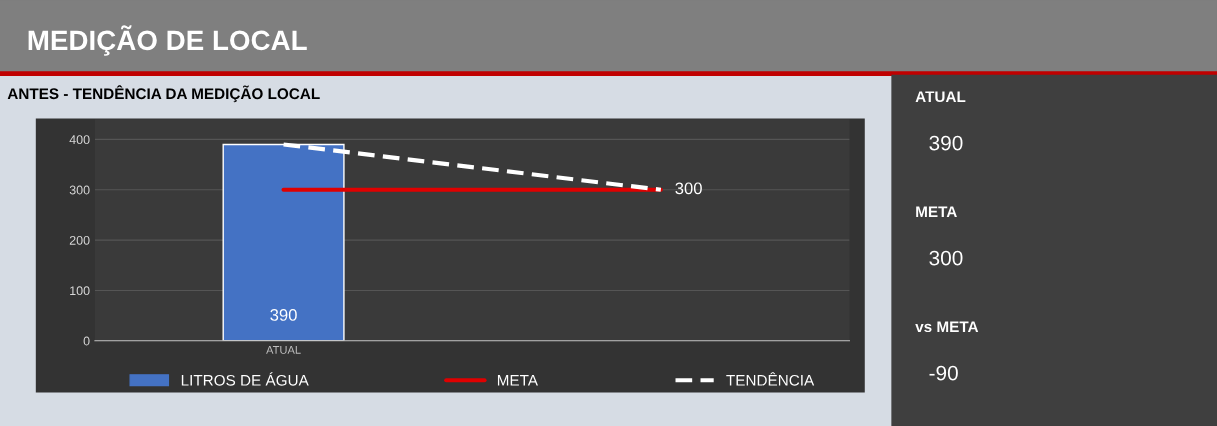 The image size is (1217, 426). Describe the element at coordinates (947, 327) in the screenshot. I see `text: vs META` at that location.